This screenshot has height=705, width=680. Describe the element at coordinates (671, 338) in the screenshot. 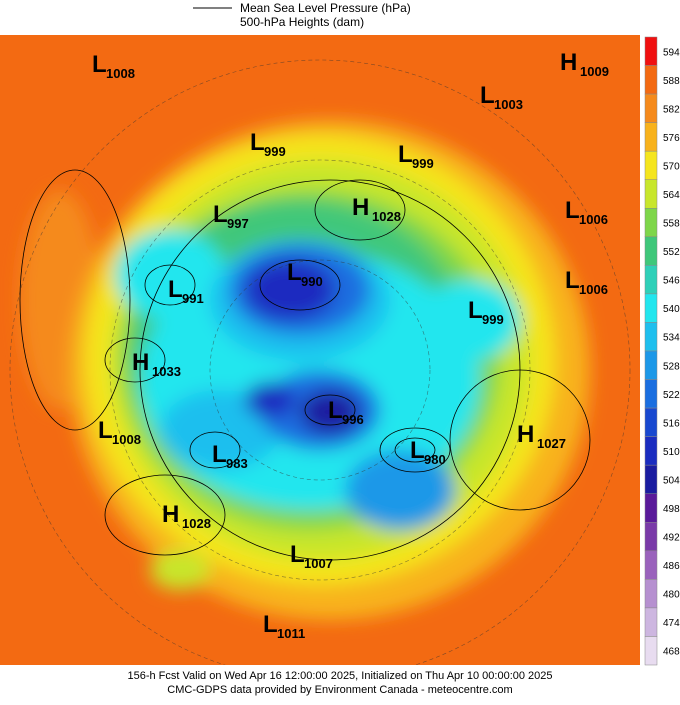

I see `colorbar-label: 534` at that location.